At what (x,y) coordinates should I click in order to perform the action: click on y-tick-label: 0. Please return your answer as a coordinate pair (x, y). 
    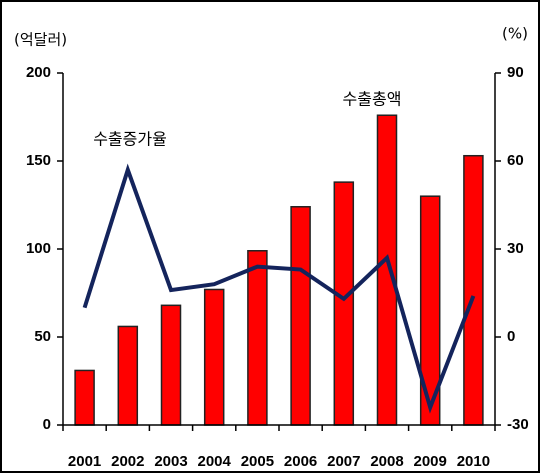
    Looking at the image, I should click on (47, 424).